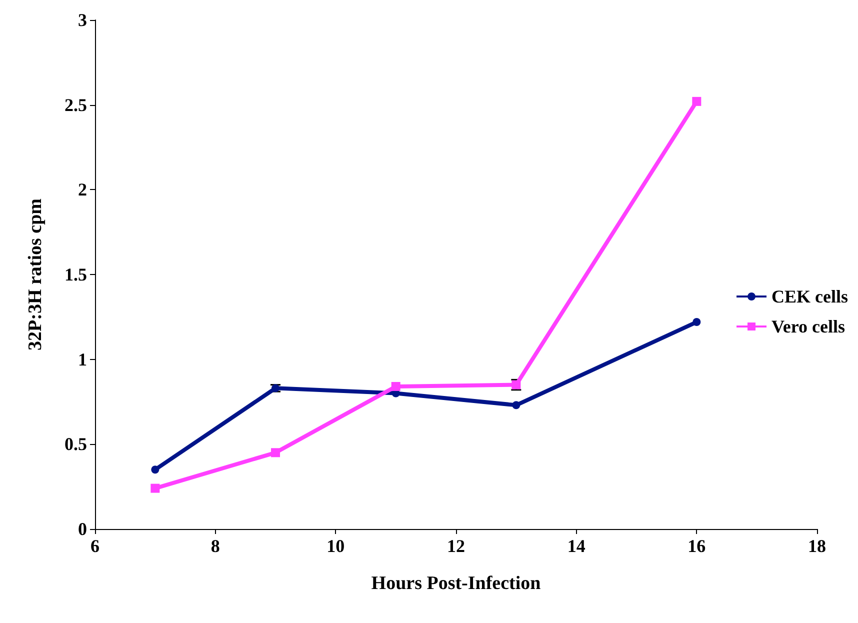 The image size is (858, 623). Describe the element at coordinates (75, 104) in the screenshot. I see `y-tick-label: 2.5` at that location.